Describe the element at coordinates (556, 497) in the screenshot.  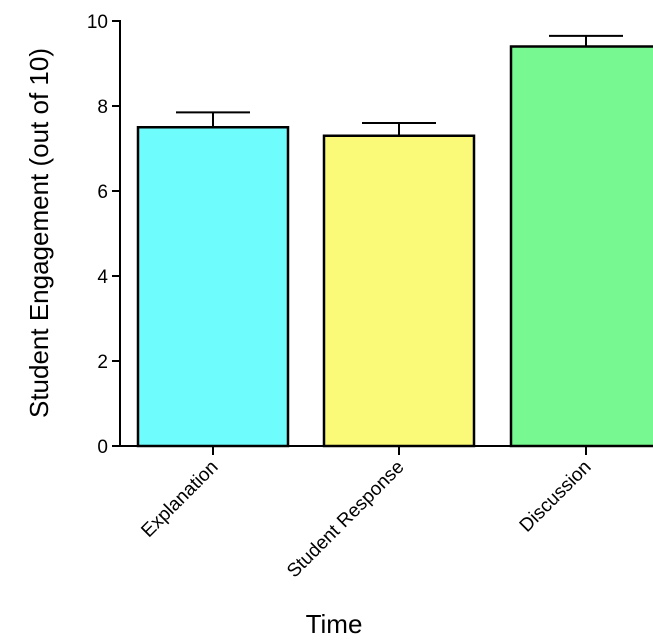
I see `x-category-label: Discussion` at that location.